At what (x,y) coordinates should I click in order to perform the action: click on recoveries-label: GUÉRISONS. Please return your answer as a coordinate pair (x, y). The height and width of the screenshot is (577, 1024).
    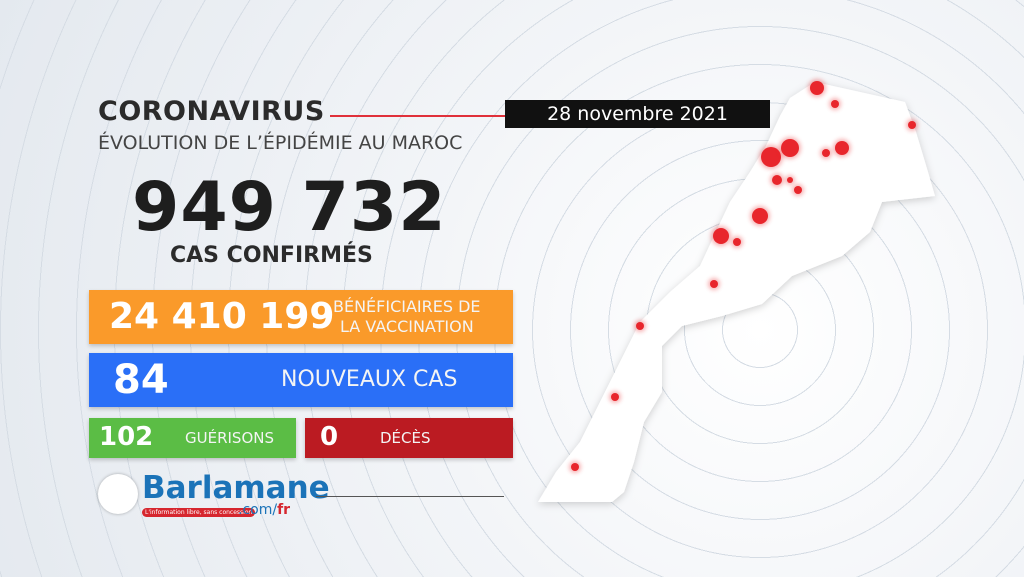
    Looking at the image, I should click on (229, 438).